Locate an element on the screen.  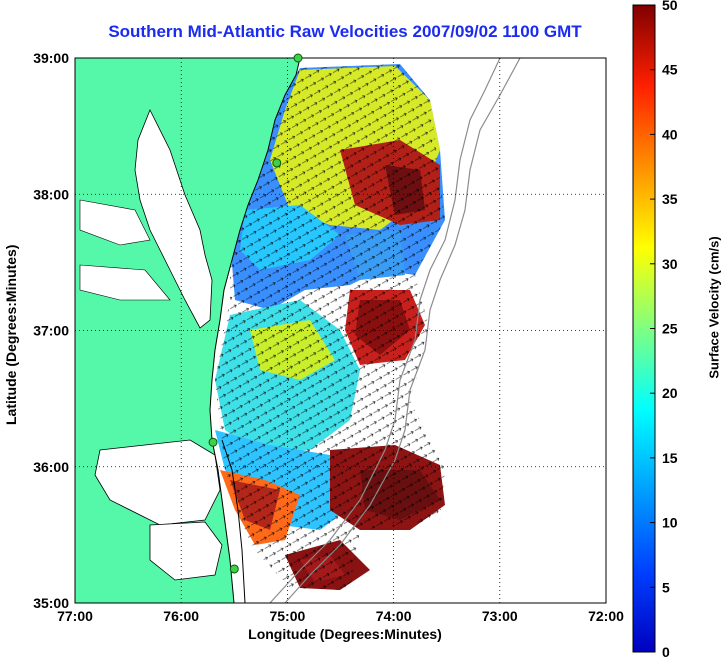
y-tick-label: 36:00 is located at coordinates (51, 467).